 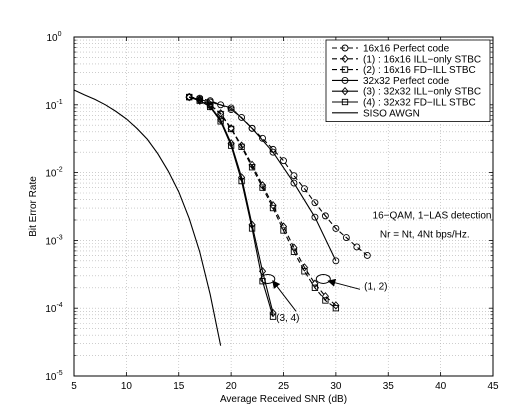 What do you see at coordinates (441, 386) in the screenshot?
I see `x-tick-label: 40` at bounding box center [441, 386].